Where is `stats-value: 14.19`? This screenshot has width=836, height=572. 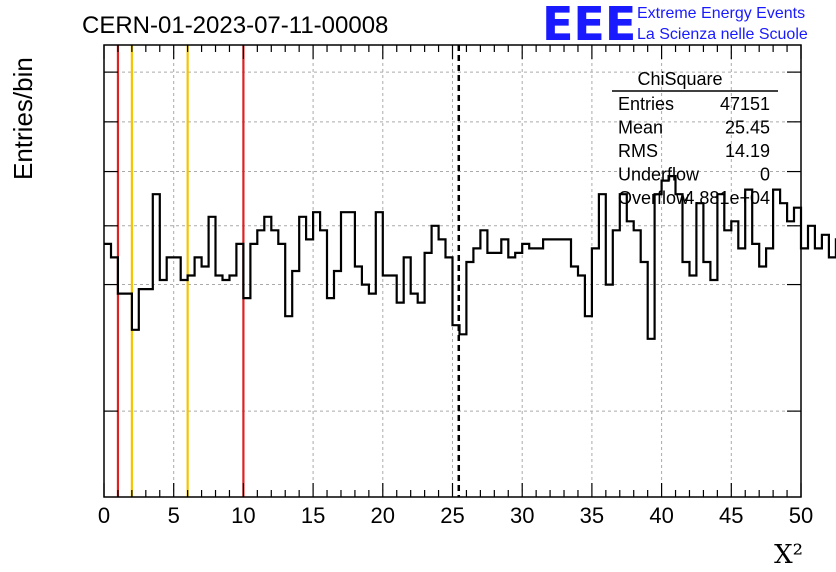
stats-value: 14.19 is located at coordinates (747, 151).